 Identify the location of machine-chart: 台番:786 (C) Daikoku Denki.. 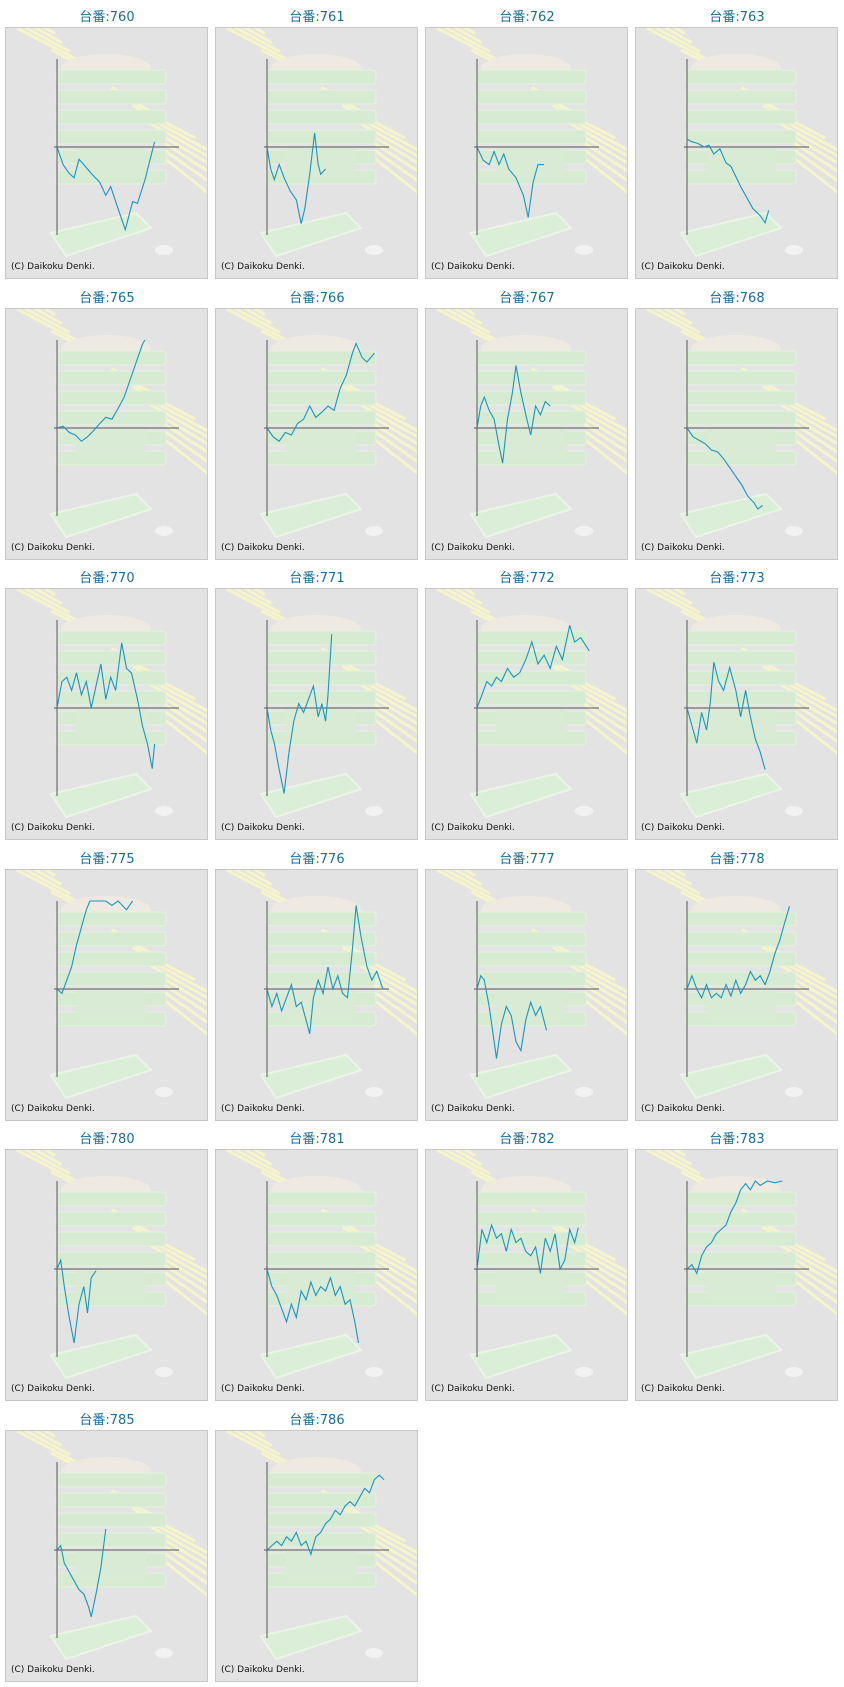
(315, 1543).